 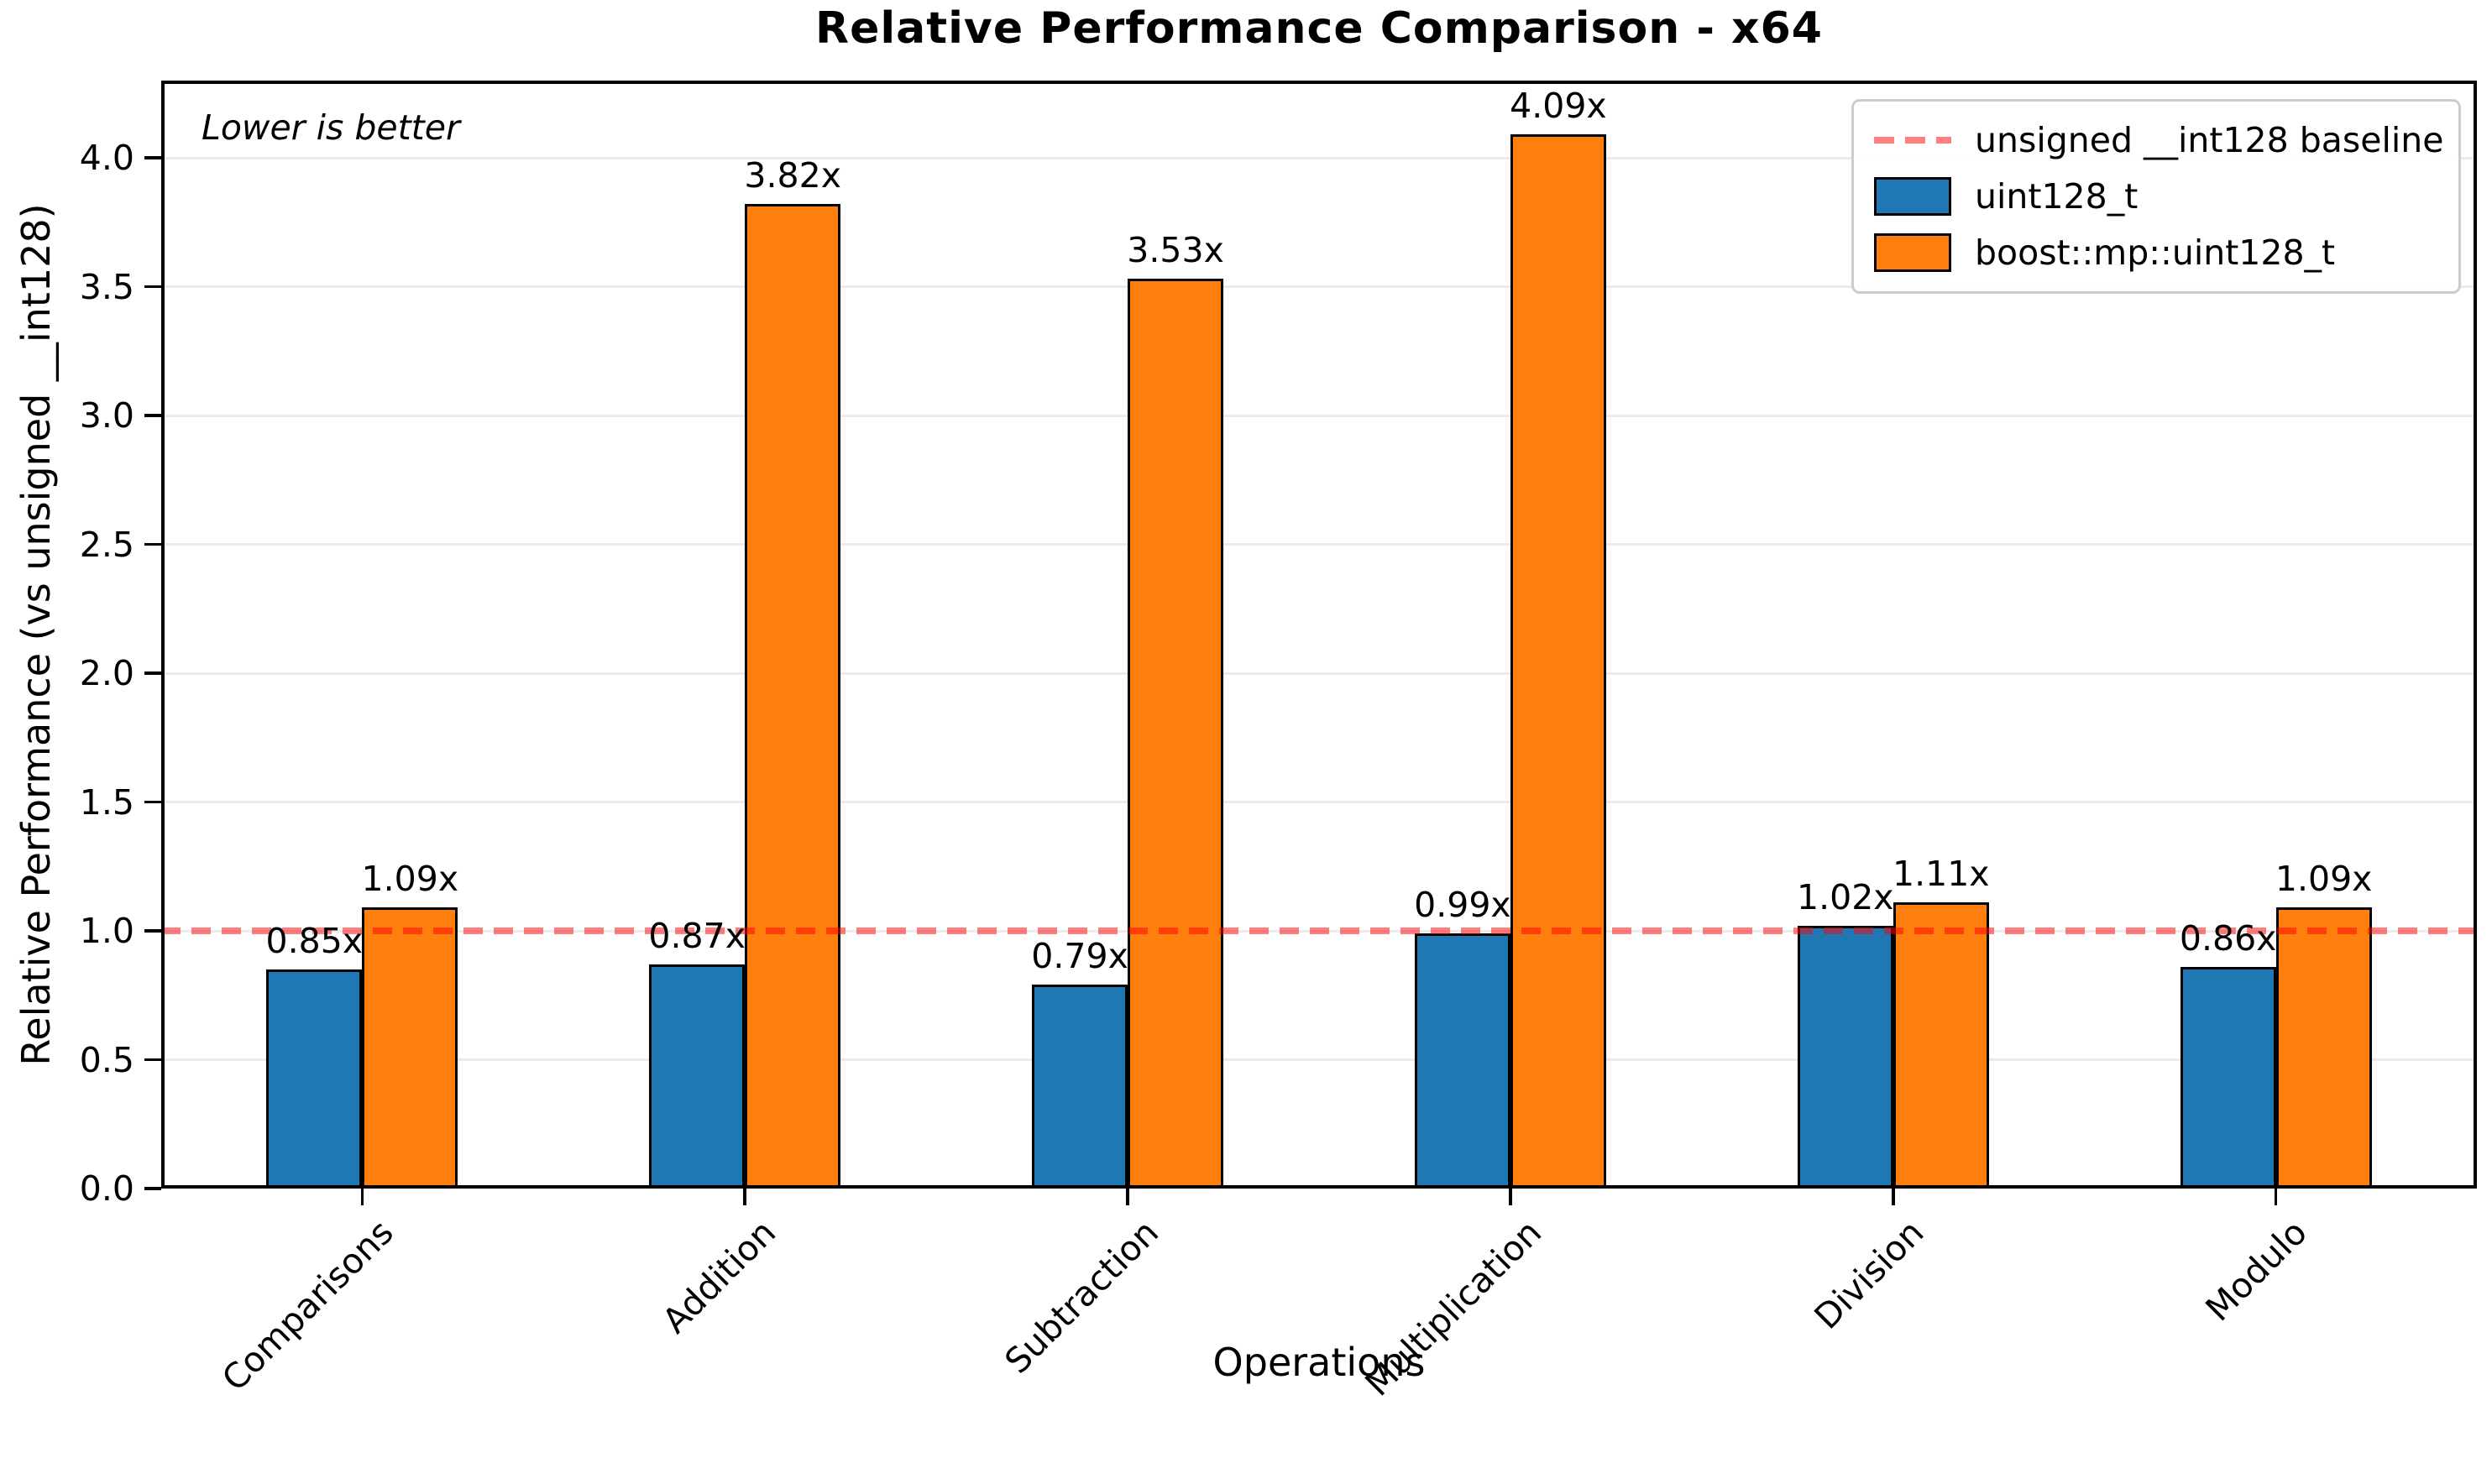 What do you see at coordinates (107, 544) in the screenshot?
I see `y-tick-label: 2.5` at bounding box center [107, 544].